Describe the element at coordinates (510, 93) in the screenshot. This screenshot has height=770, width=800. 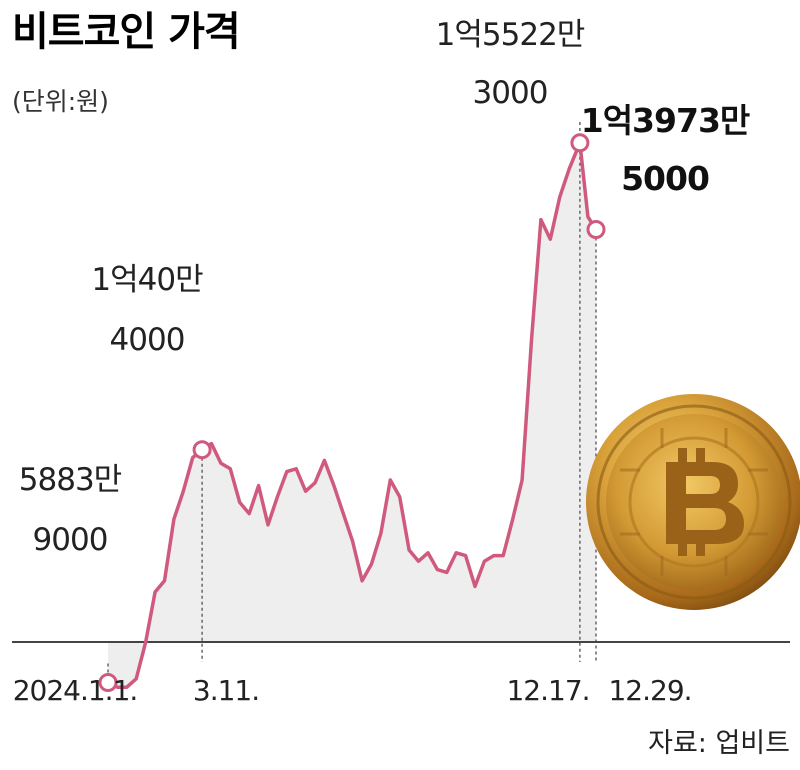
I see `value-annotation-2-line2: 3000` at that location.